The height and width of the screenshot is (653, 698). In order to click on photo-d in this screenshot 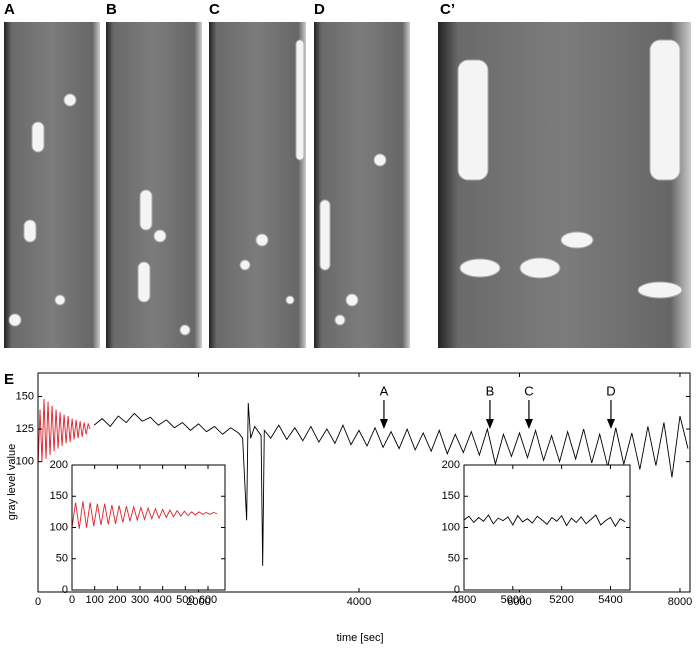, I will do `click(362, 185)`.